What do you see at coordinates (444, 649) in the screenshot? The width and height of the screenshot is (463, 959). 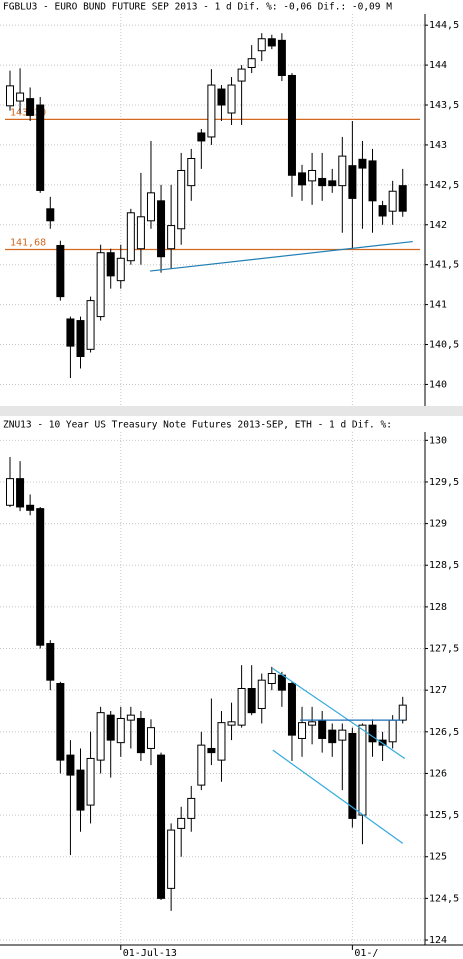 I see `y-tick-label: 127,5` at bounding box center [444, 649].